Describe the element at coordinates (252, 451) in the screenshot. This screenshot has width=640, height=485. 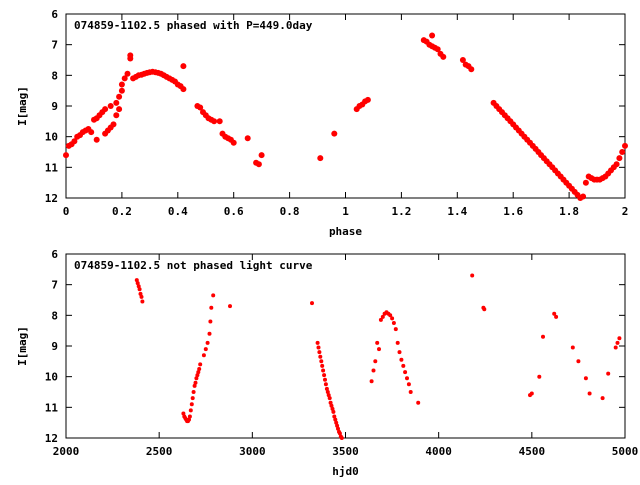
I see `x-tick-label: 3000` at that location.